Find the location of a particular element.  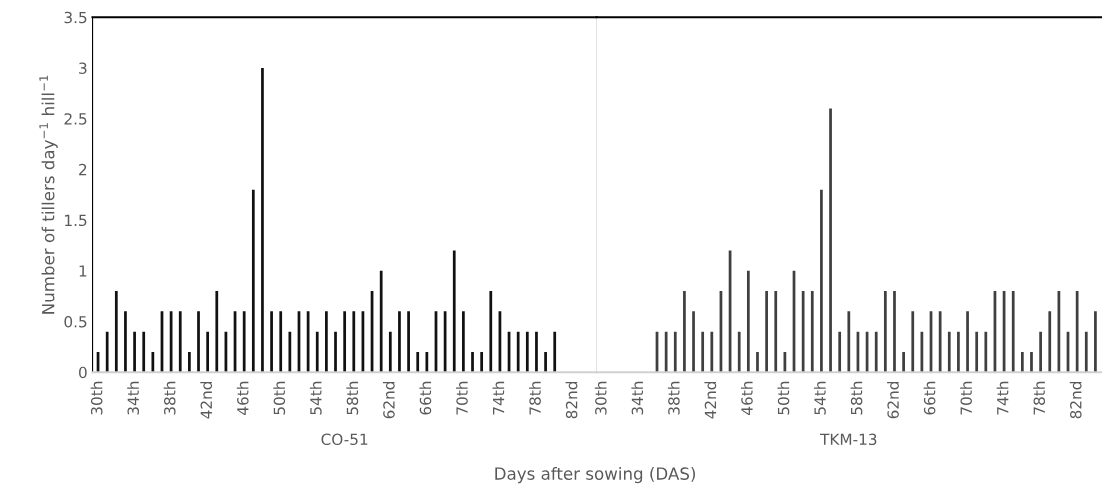

x-tick-label: 78th is located at coordinates (1039, 398).